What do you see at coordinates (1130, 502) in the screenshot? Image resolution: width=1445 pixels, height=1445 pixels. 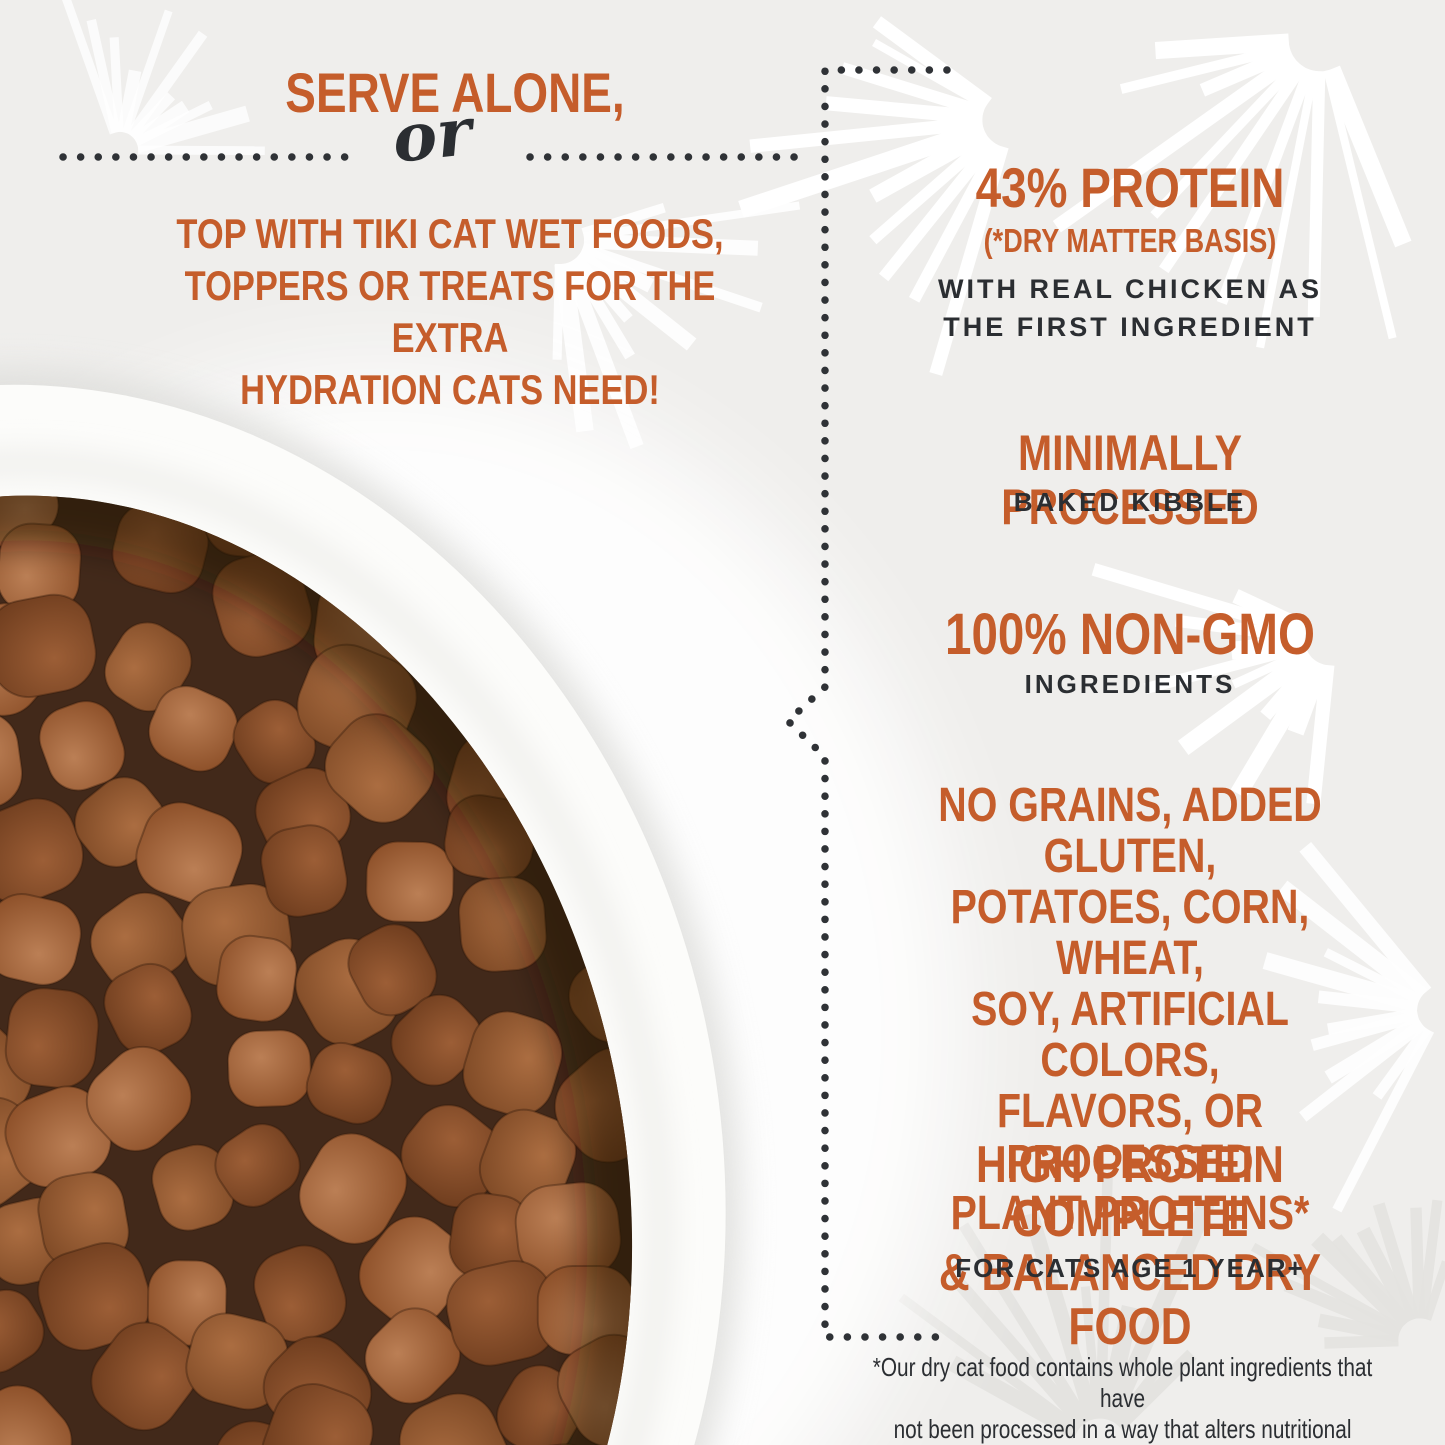 I see `benefit-processed-detail: BAKED KIBBLE` at bounding box center [1130, 502].